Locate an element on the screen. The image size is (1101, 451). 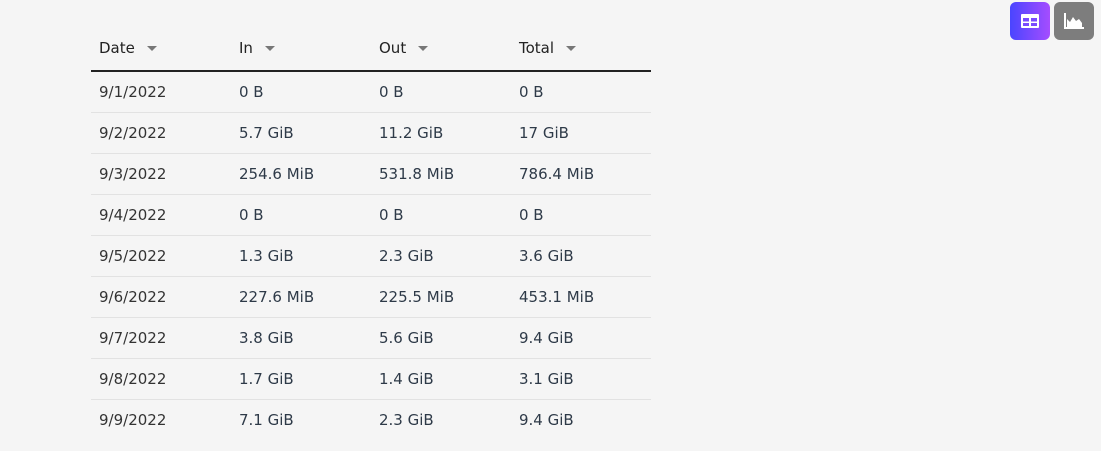
cell-date: 9/9/2022 is located at coordinates (133, 420).